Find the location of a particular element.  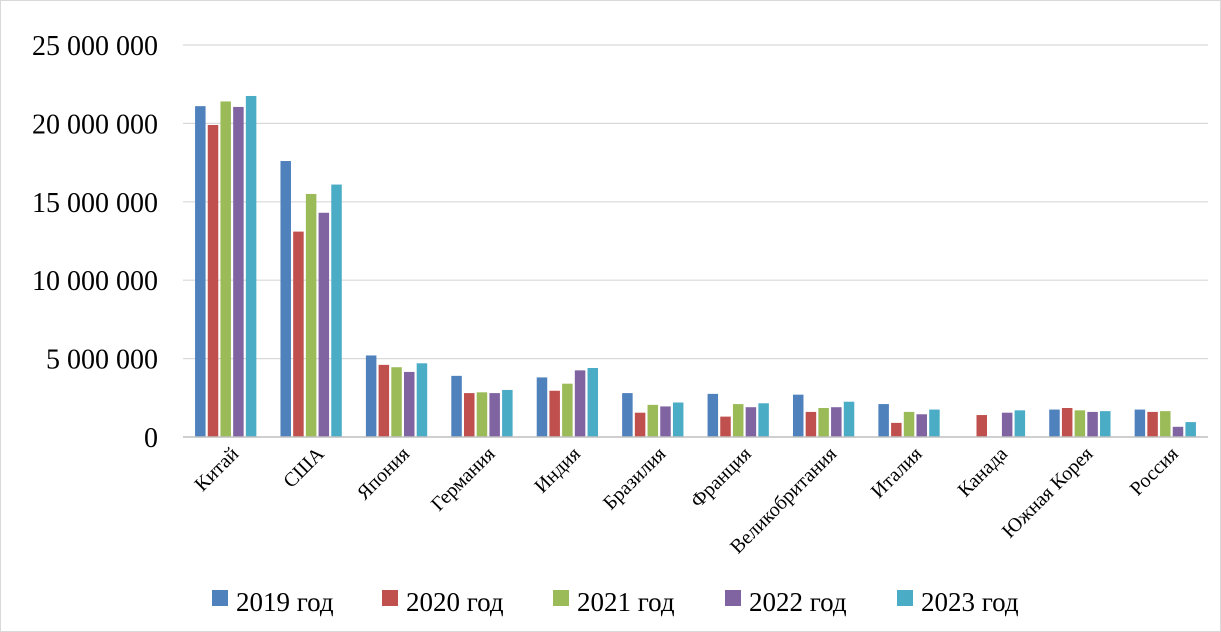

legend-label: 2021 год is located at coordinates (626, 602).